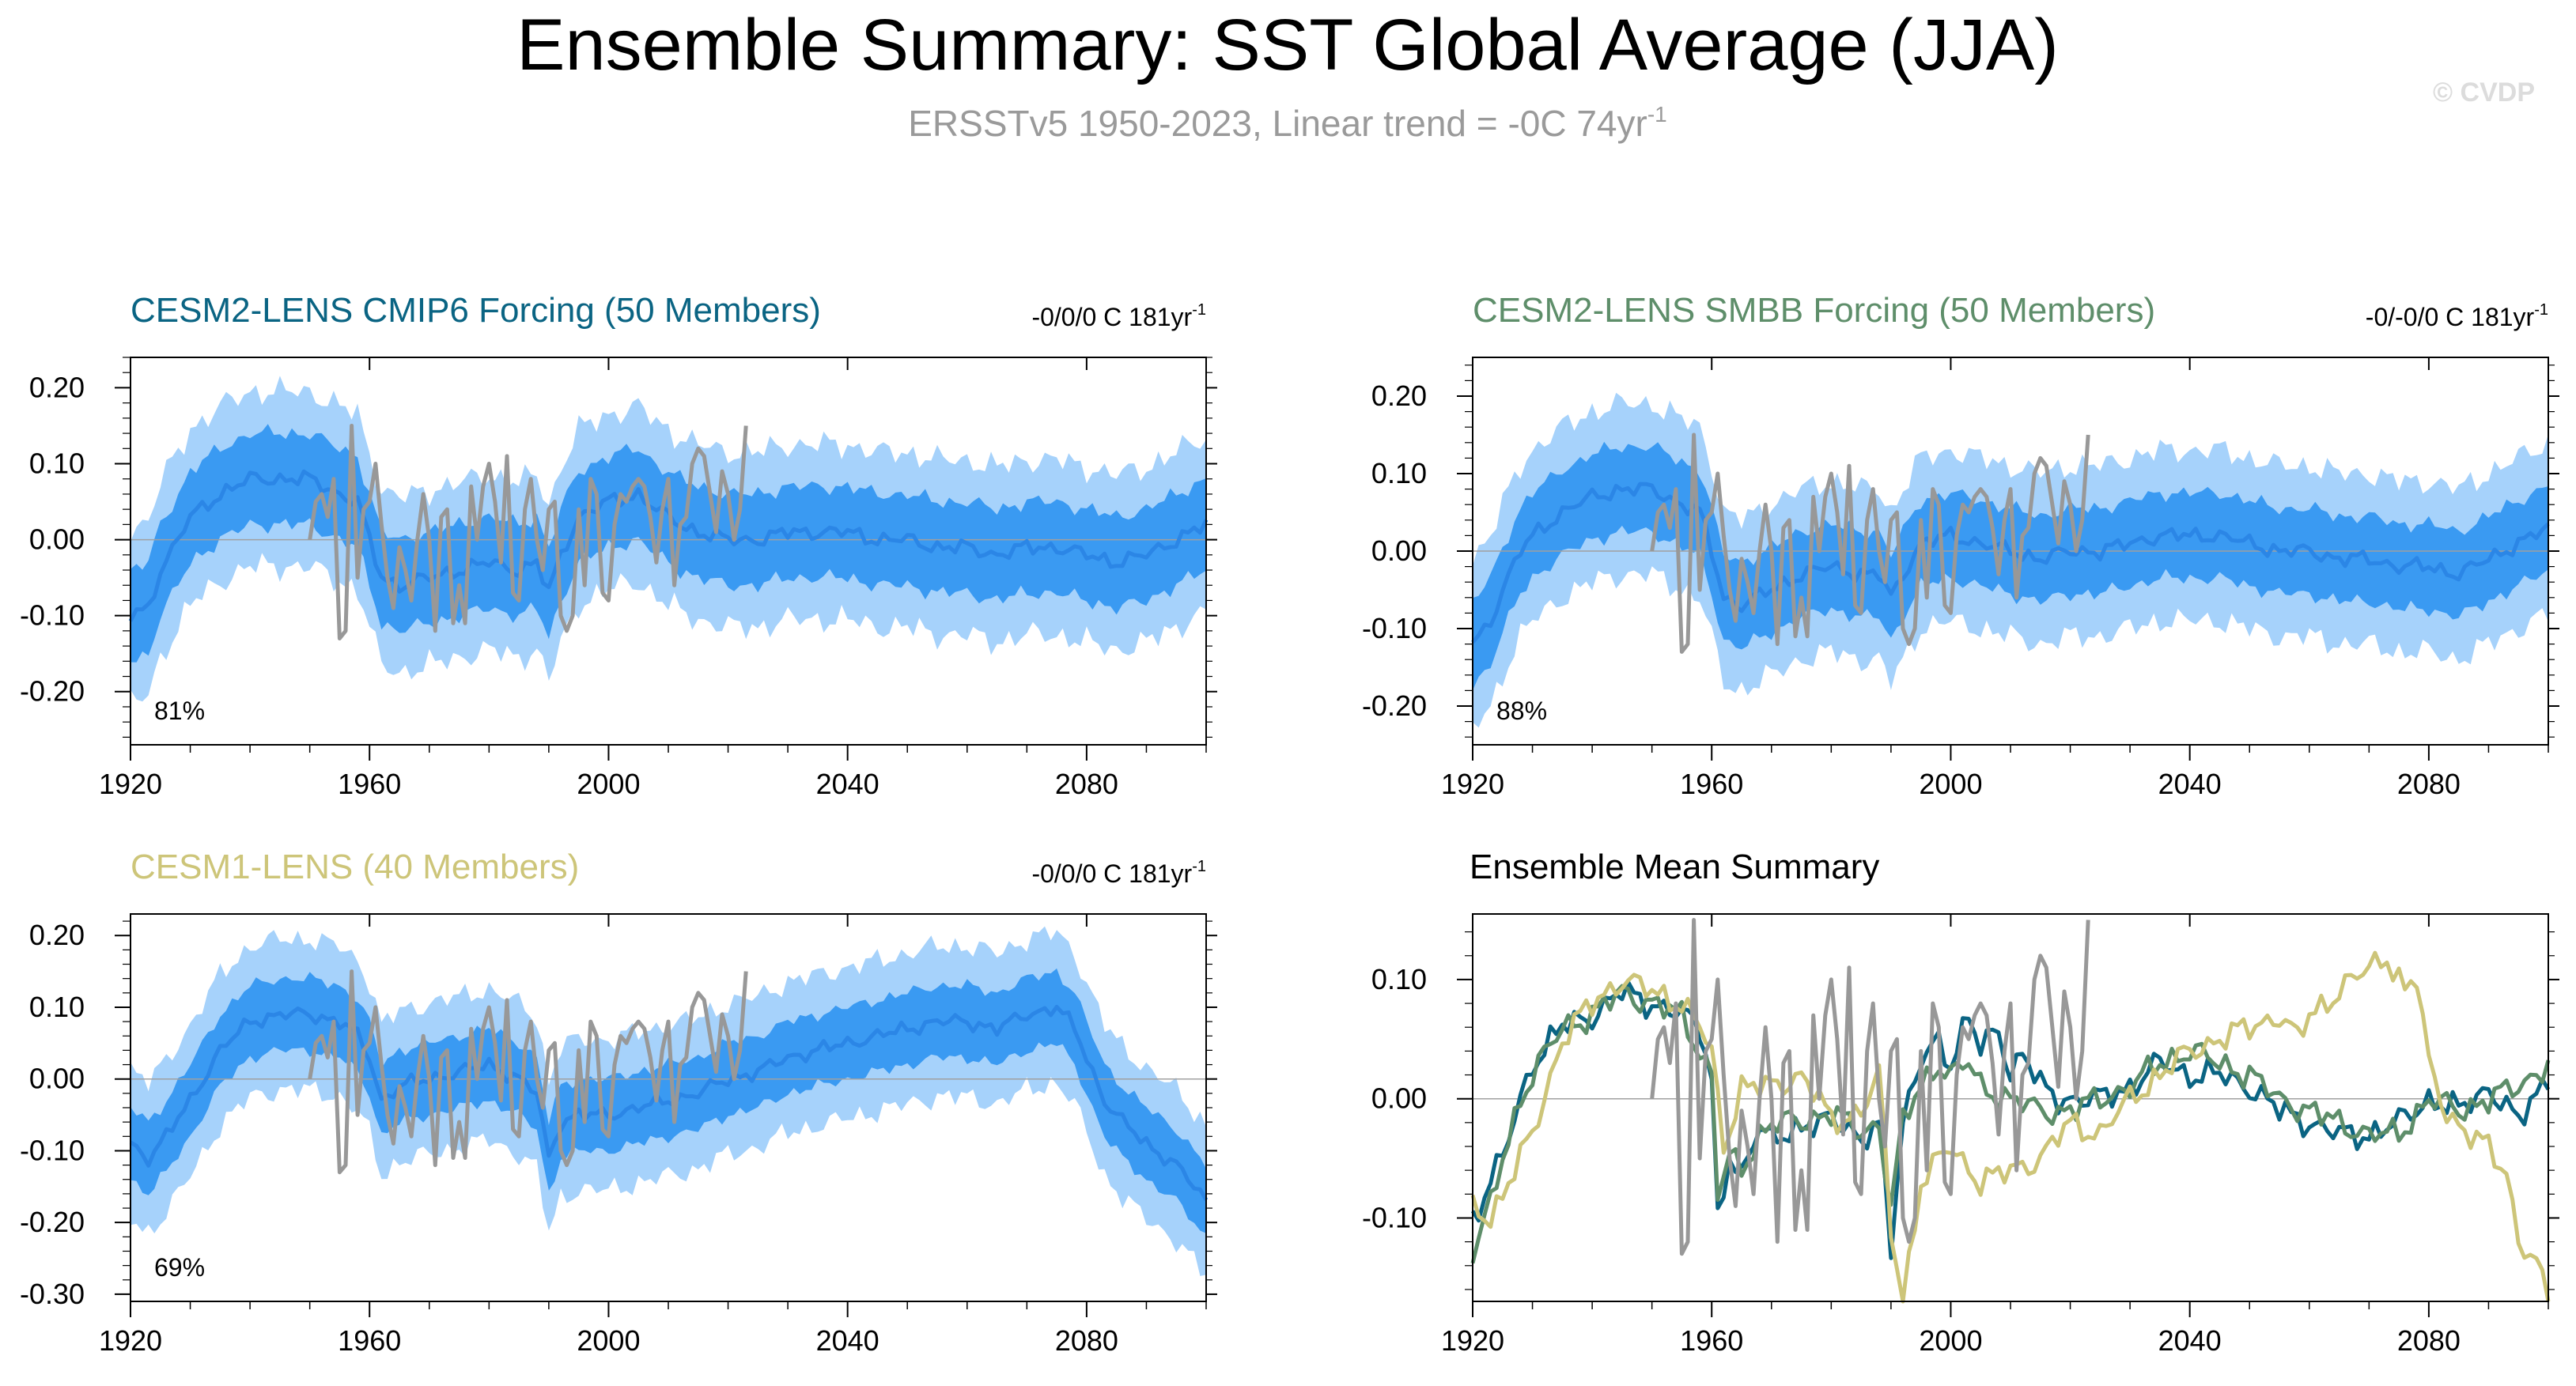 The height and width of the screenshot is (1386, 2576). I want to click on panel-title: Ensemble Mean Summary, so click(1675, 867).